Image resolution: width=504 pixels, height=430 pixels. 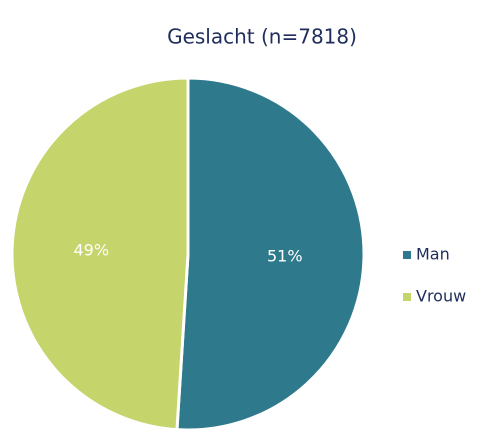 I want to click on chart-title: Geslacht (n=7818), so click(x=262, y=37).